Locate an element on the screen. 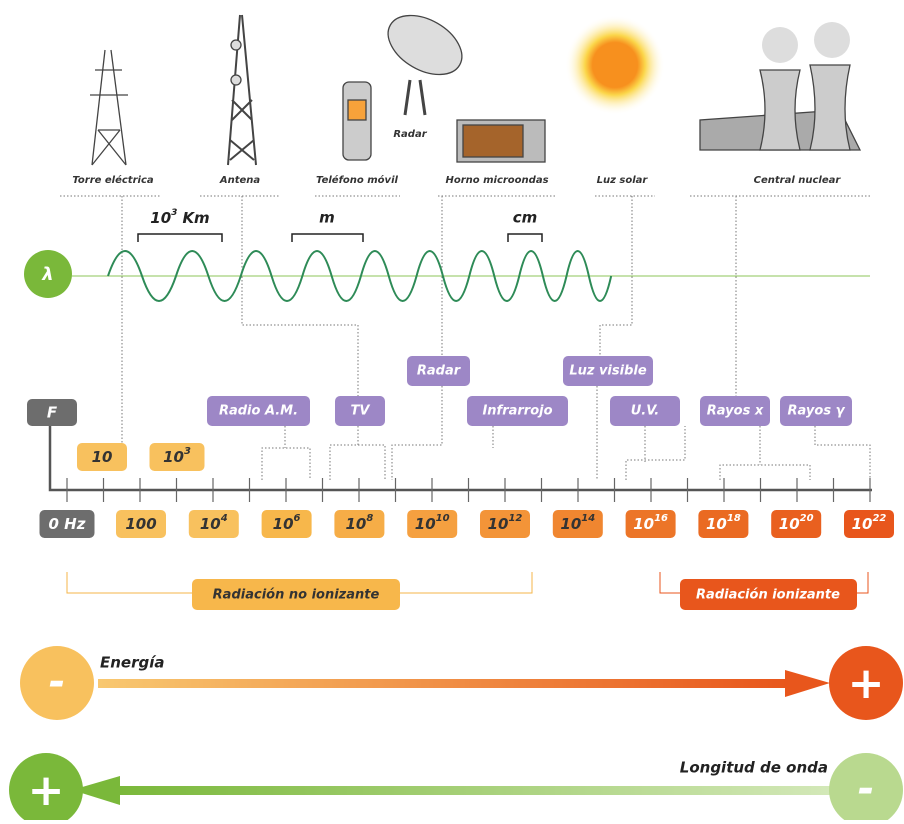 Image resolution: width=904 pixels, height=824 pixels. energy-low is located at coordinates (57, 683).